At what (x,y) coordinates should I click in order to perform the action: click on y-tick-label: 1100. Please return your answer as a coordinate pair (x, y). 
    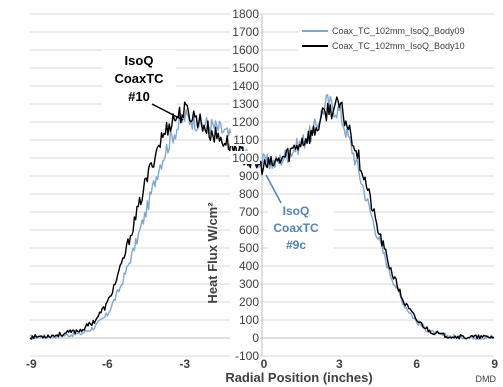
    Looking at the image, I should click on (246, 140).